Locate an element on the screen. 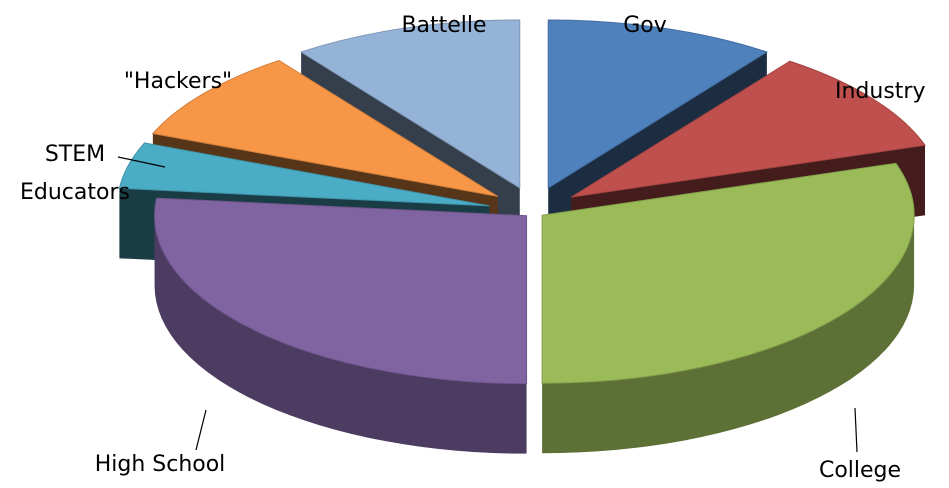 This screenshot has height=488, width=949. leader-line-high-school is located at coordinates (201, 430).